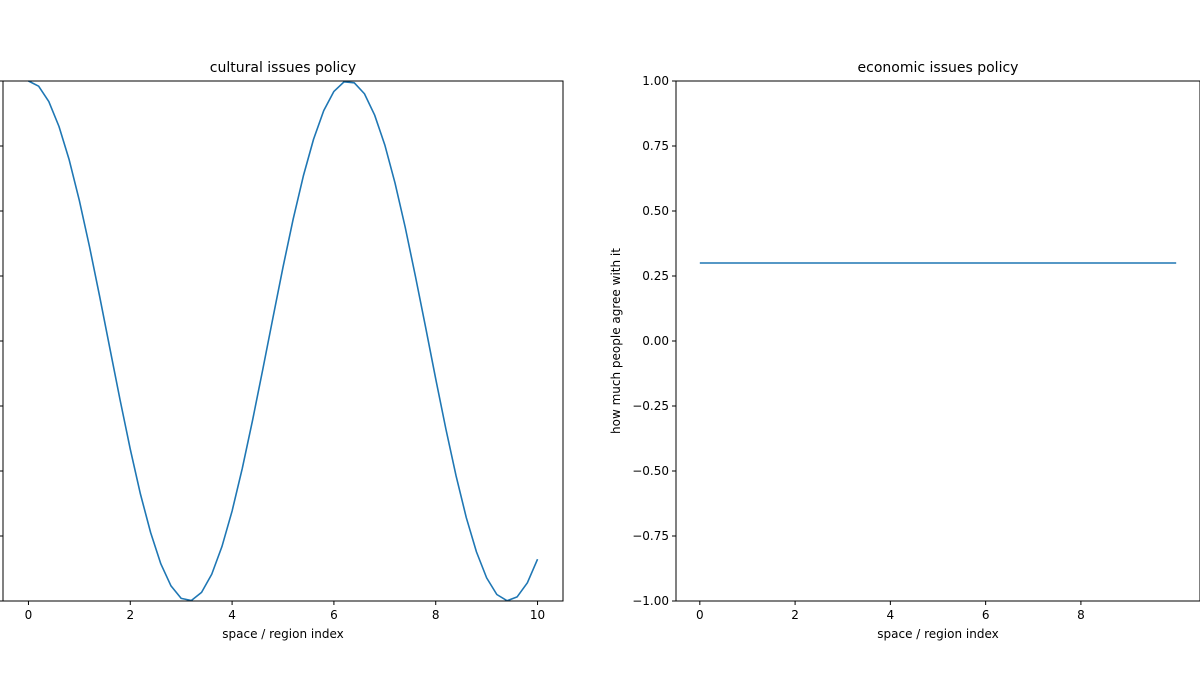 This screenshot has height=675, width=1200. What do you see at coordinates (655, 81) in the screenshot?
I see `y-tick-label: 1.00` at bounding box center [655, 81].